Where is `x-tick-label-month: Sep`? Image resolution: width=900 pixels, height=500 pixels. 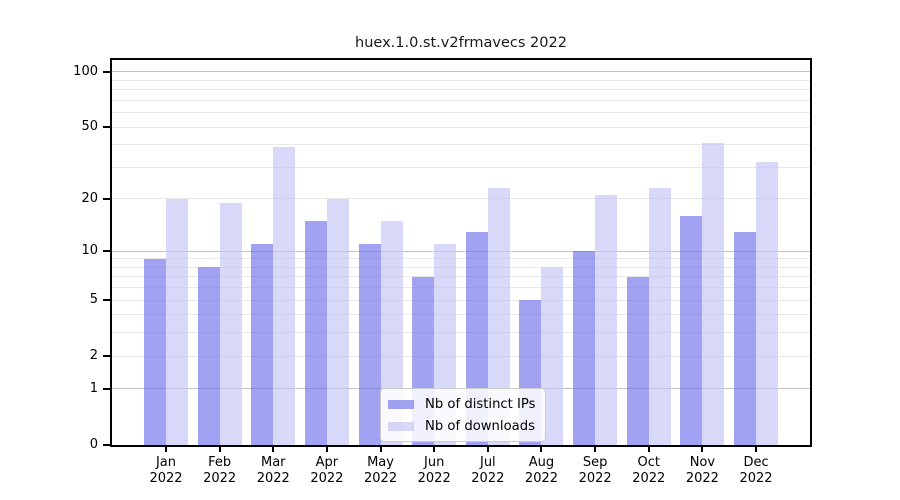
x-tick-label-month: Sep is located at coordinates (595, 462).